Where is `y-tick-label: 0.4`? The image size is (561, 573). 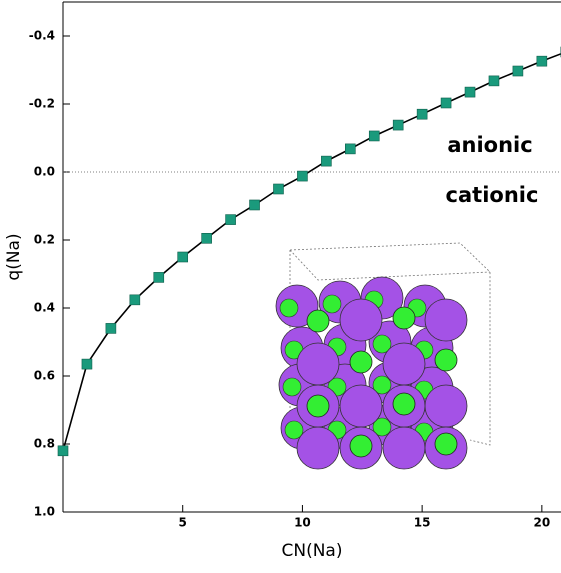 y-tick-label: 0.4 is located at coordinates (44, 308).